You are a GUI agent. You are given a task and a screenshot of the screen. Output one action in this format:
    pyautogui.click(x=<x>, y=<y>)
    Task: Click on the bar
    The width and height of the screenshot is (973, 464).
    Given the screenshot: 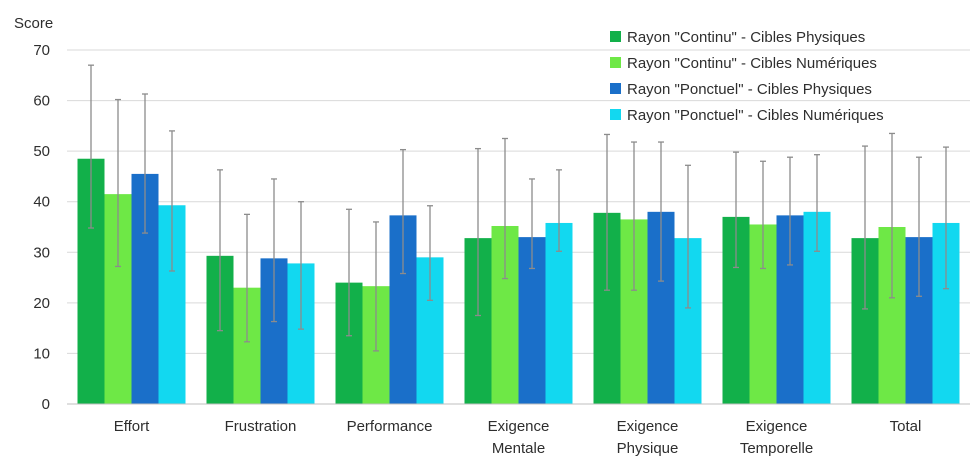 What is the action you would take?
    pyautogui.click(x=559, y=313)
    